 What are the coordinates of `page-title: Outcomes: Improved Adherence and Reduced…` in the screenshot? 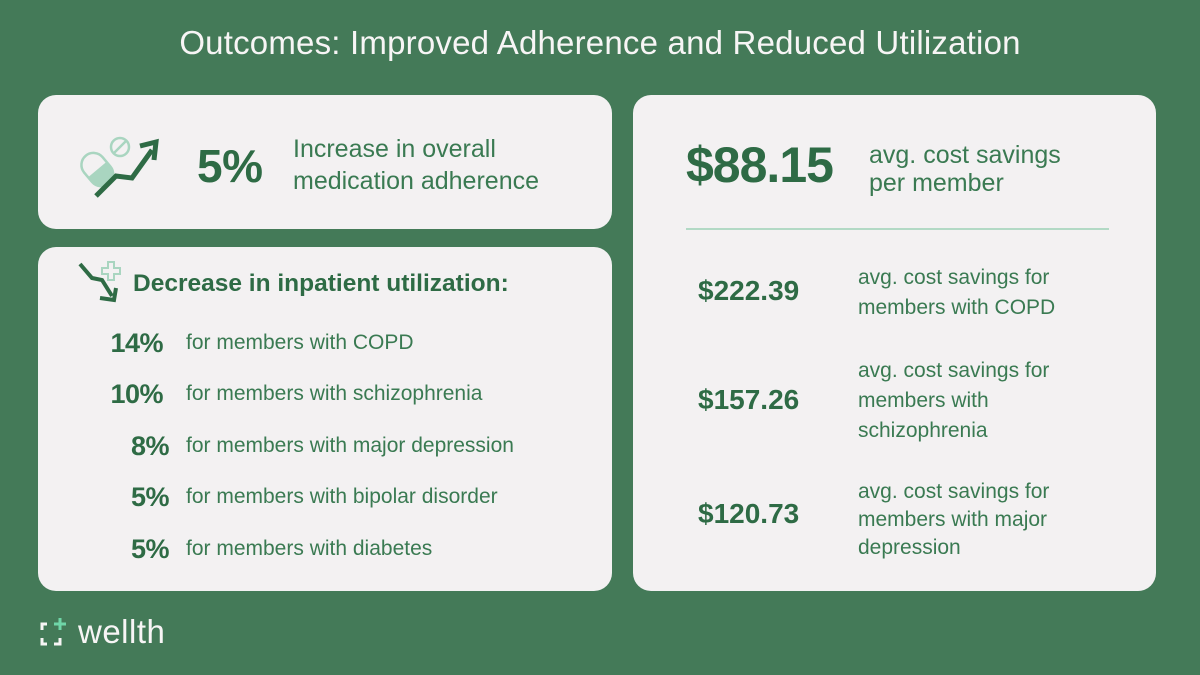 It's located at (600, 42).